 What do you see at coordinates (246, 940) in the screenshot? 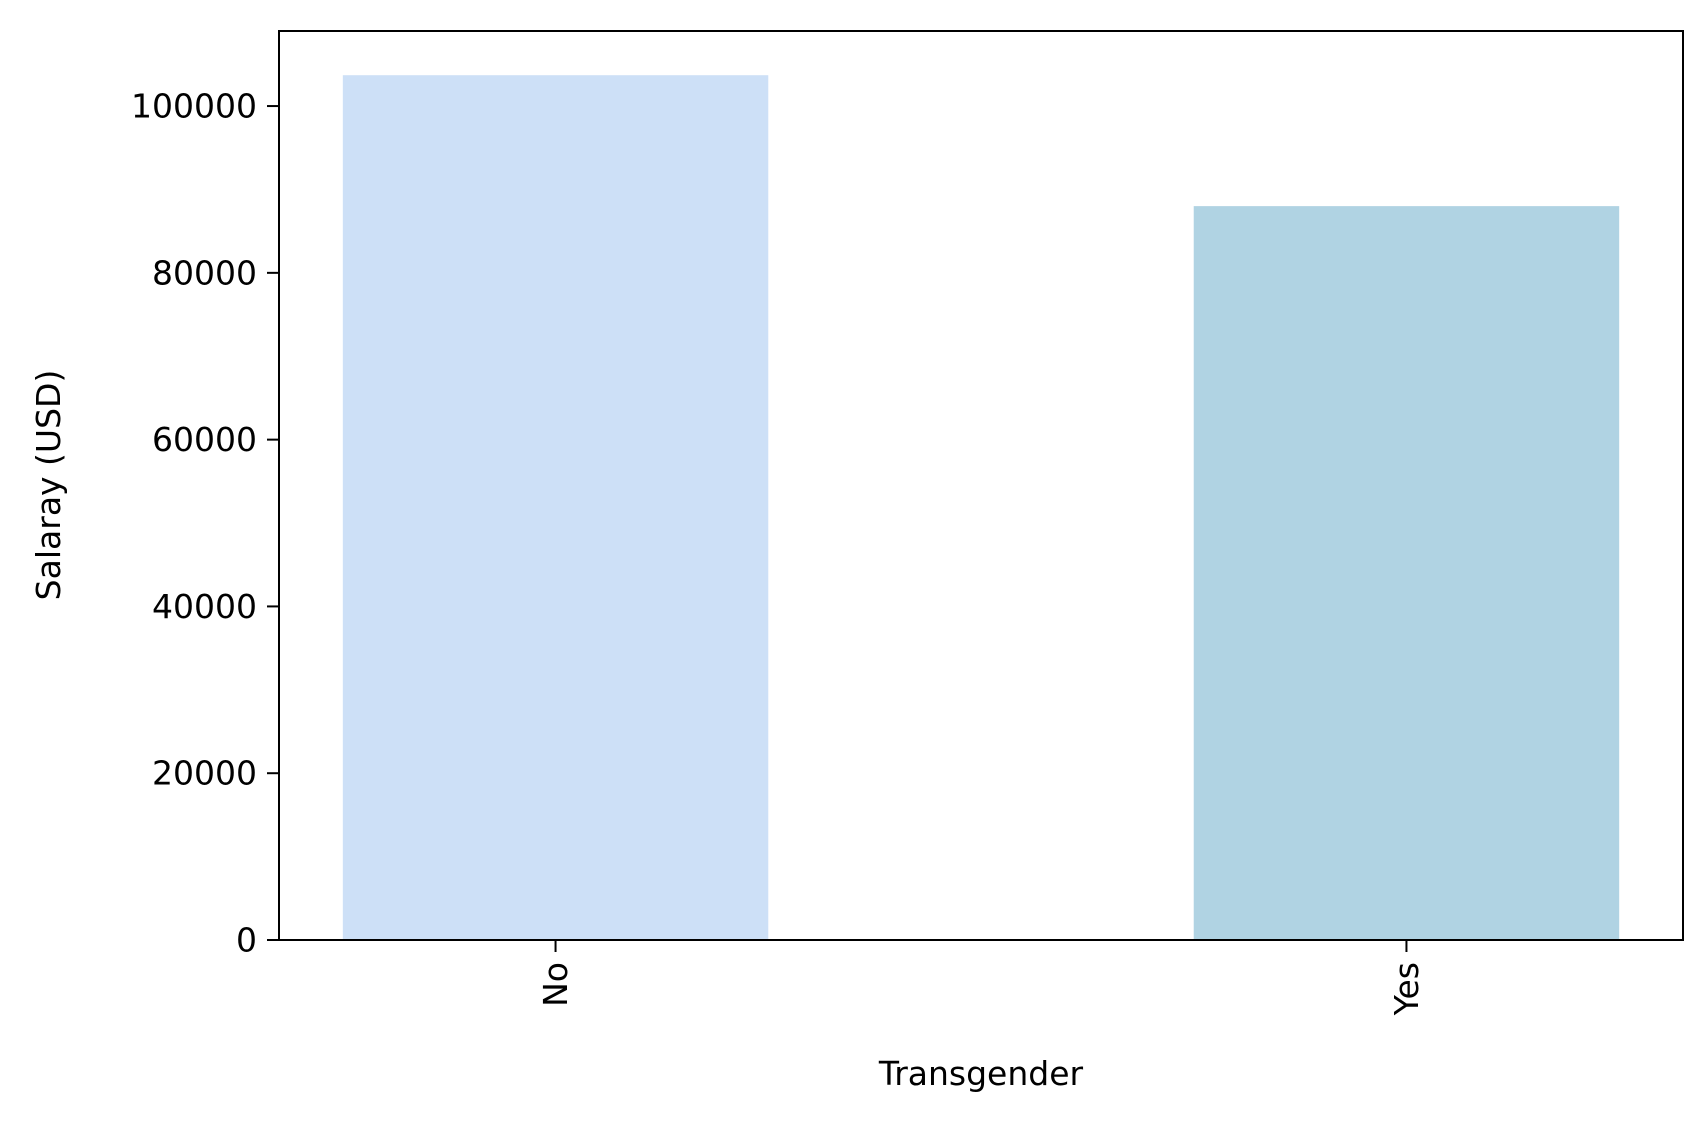
I see `y-tick-label: 0` at bounding box center [246, 940].